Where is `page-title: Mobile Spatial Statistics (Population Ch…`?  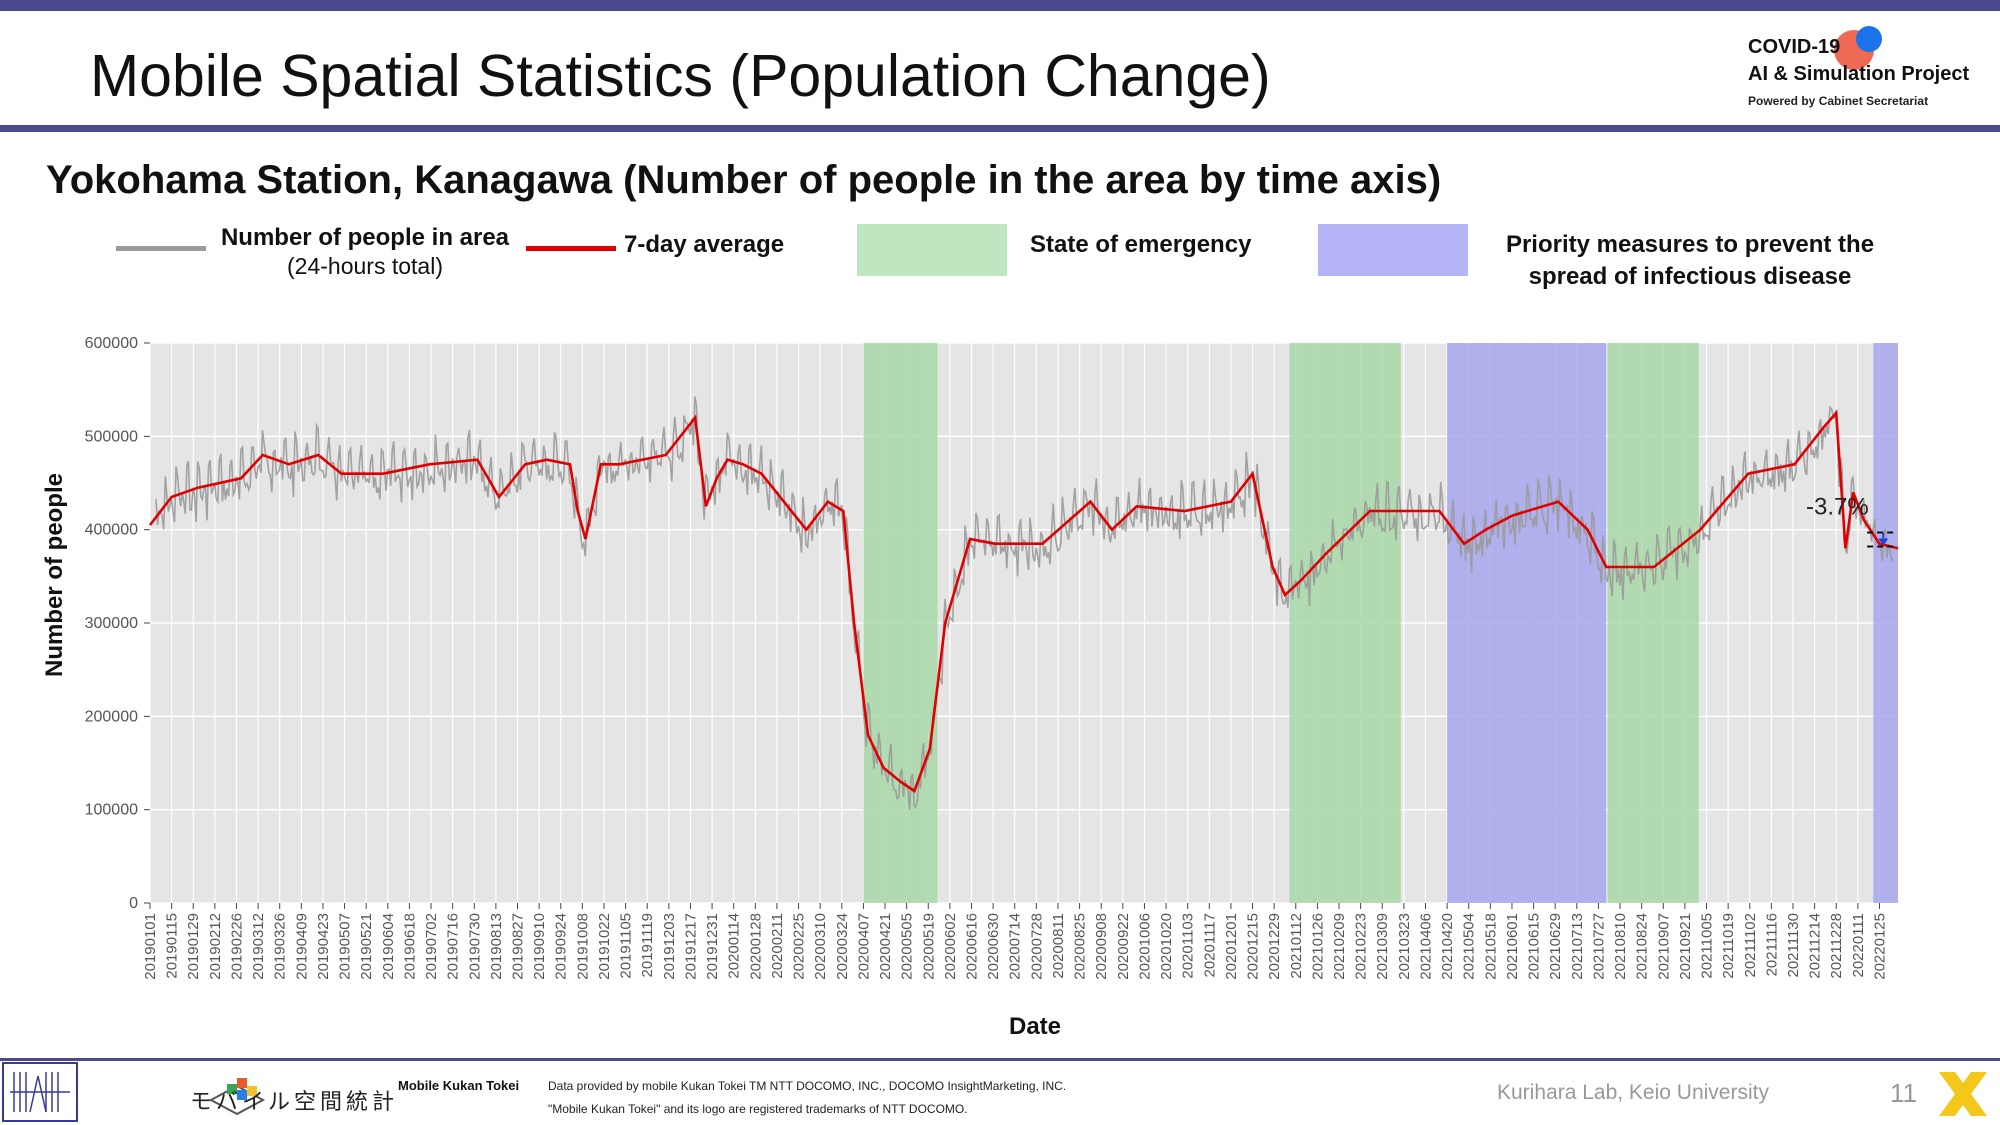
page-title: Mobile Spatial Statistics (Population Ch… is located at coordinates (680, 76).